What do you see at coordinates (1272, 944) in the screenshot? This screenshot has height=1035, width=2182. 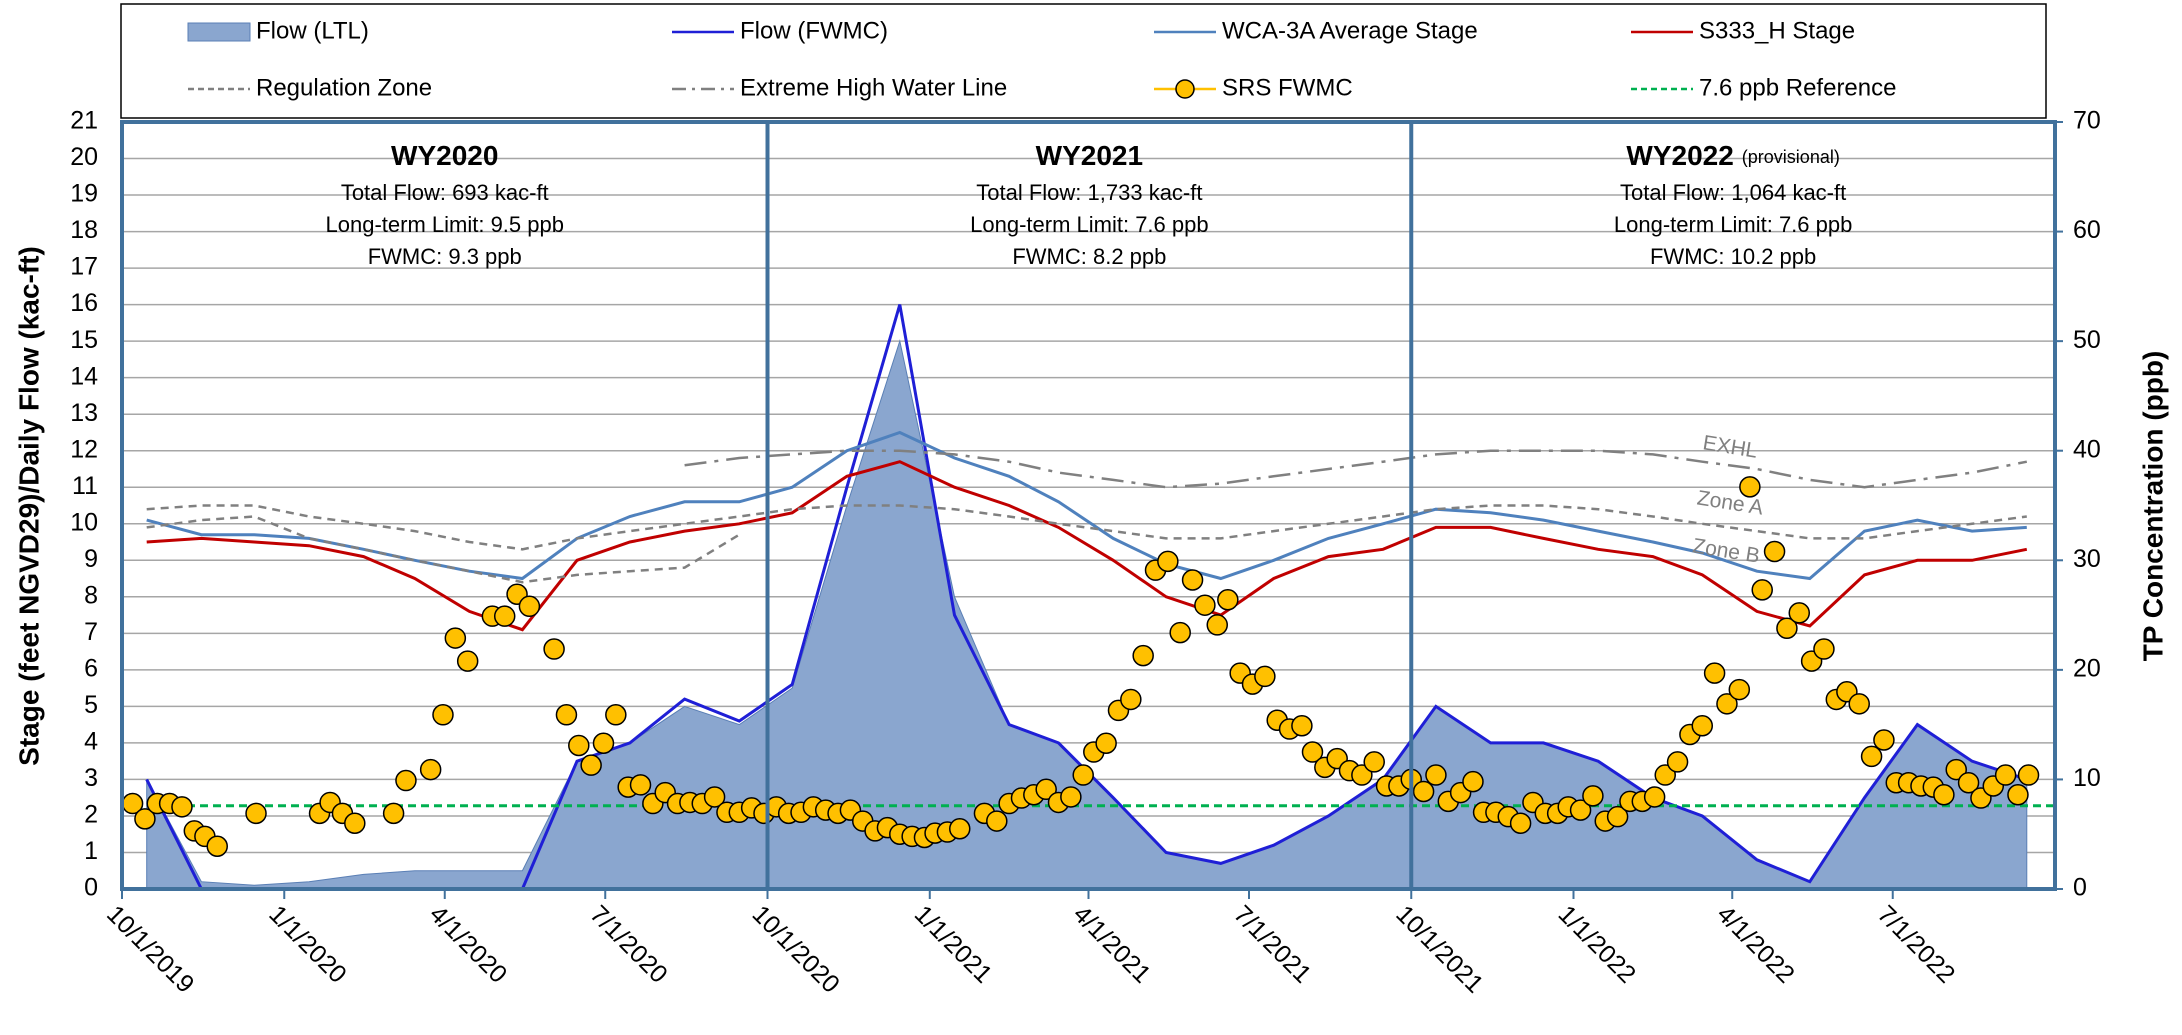 I see `x-tick-label: 7/1/2021` at bounding box center [1272, 944].